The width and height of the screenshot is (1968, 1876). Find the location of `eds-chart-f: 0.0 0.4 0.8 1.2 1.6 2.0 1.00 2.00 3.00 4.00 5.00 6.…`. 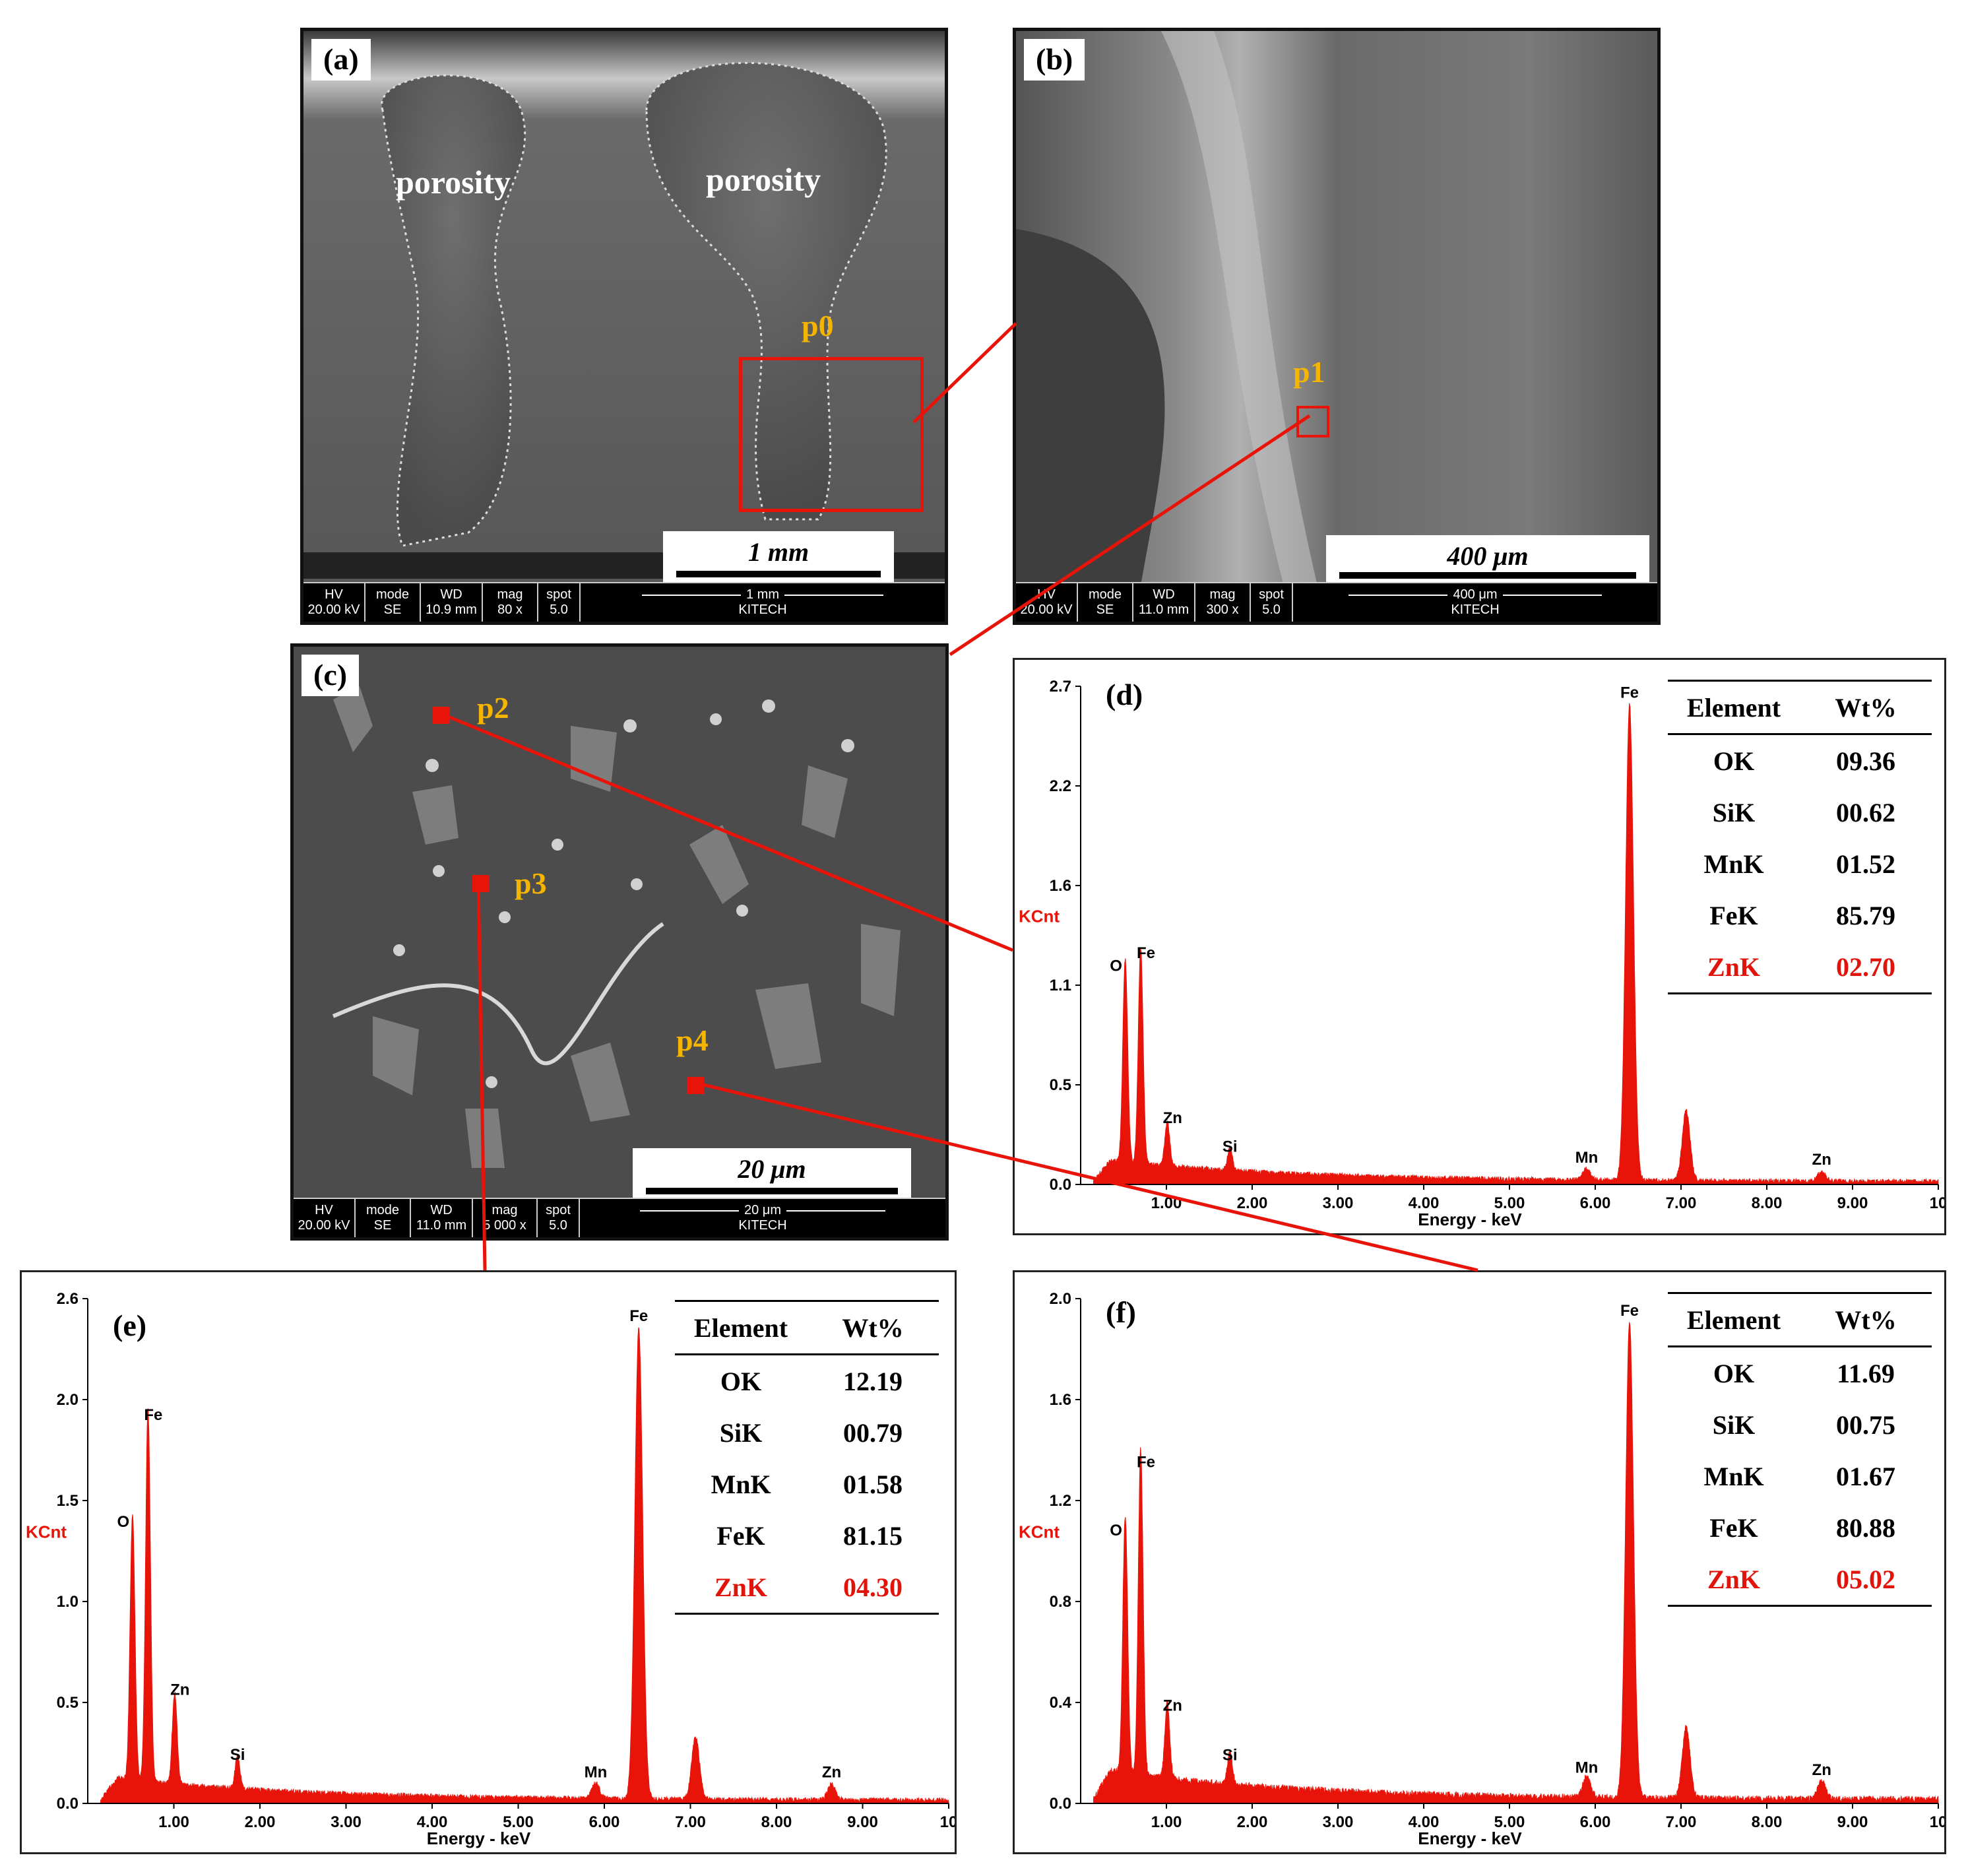

eds-chart-f: 0.0 0.4 0.8 1.2 1.6 2.0 1.00 2.00 3.00 4.00 5.00 6.… is located at coordinates (1480, 1562).